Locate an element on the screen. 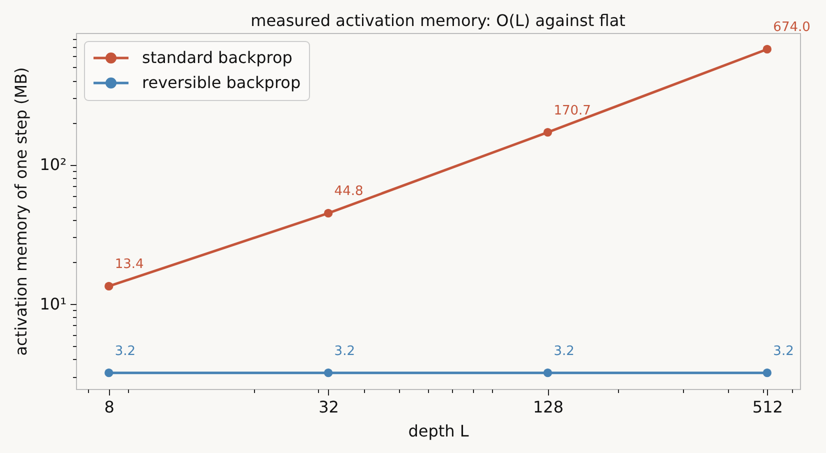 This screenshot has height=453, width=826. data-label: 13.4 is located at coordinates (129, 264).